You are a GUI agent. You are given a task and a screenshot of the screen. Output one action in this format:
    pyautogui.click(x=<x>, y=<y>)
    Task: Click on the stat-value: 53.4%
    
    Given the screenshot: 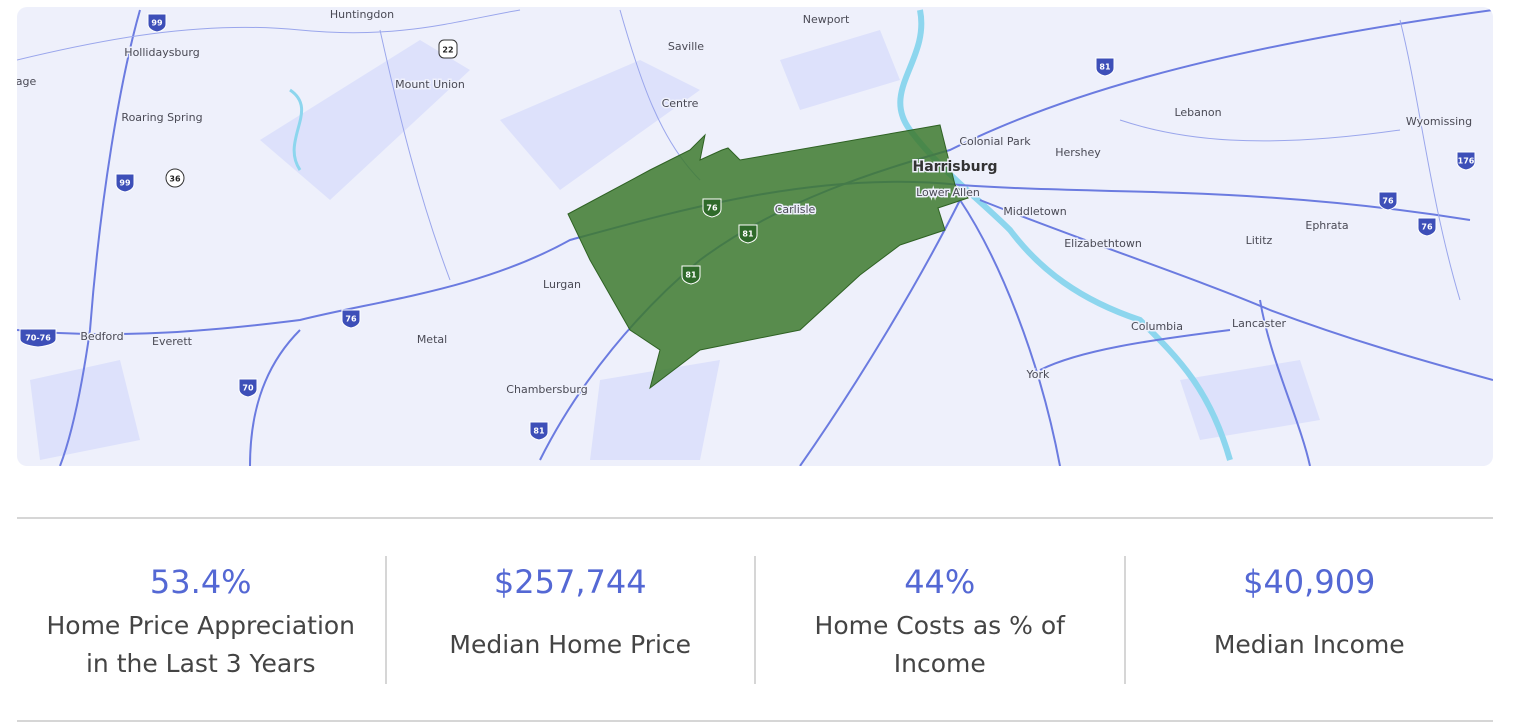 What is the action you would take?
    pyautogui.click(x=200, y=582)
    